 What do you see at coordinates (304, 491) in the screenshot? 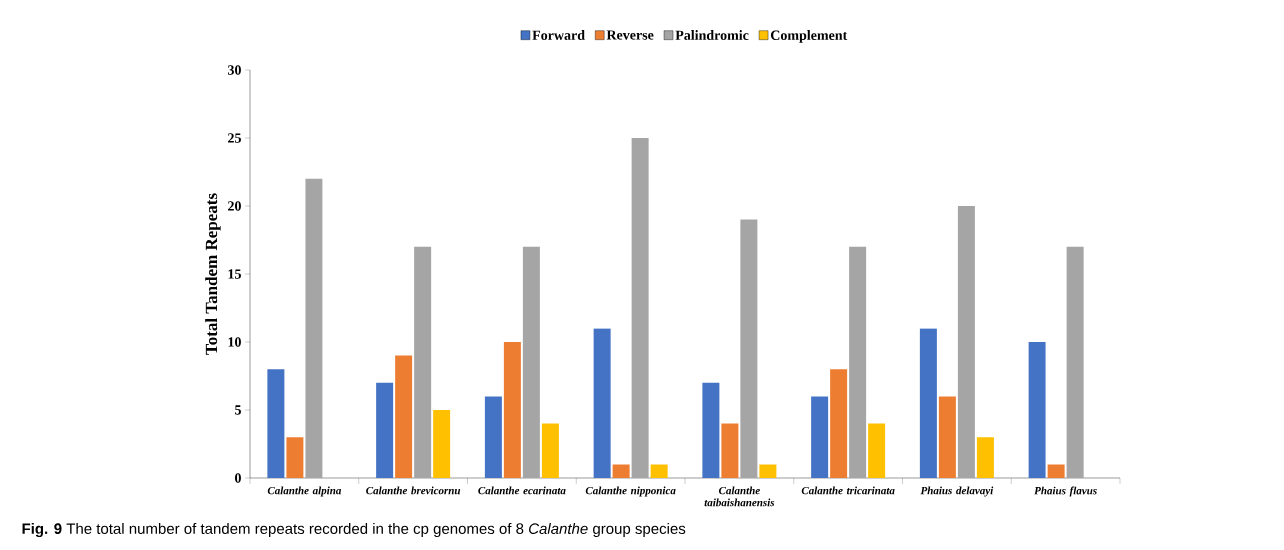
I see `x-tick-label: Calanthe alpina` at bounding box center [304, 491].